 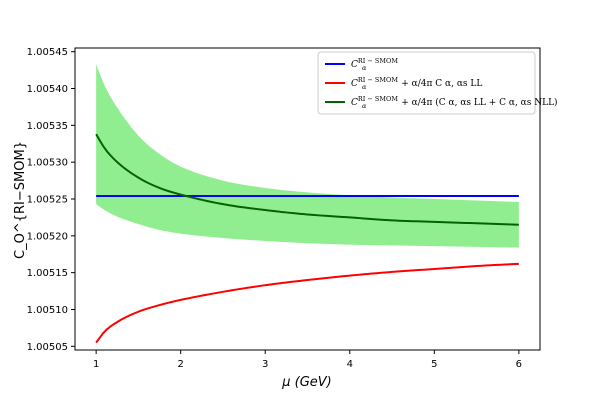 What do you see at coordinates (47, 163) in the screenshot?
I see `y-tick-label: 1.00530` at bounding box center [47, 163].